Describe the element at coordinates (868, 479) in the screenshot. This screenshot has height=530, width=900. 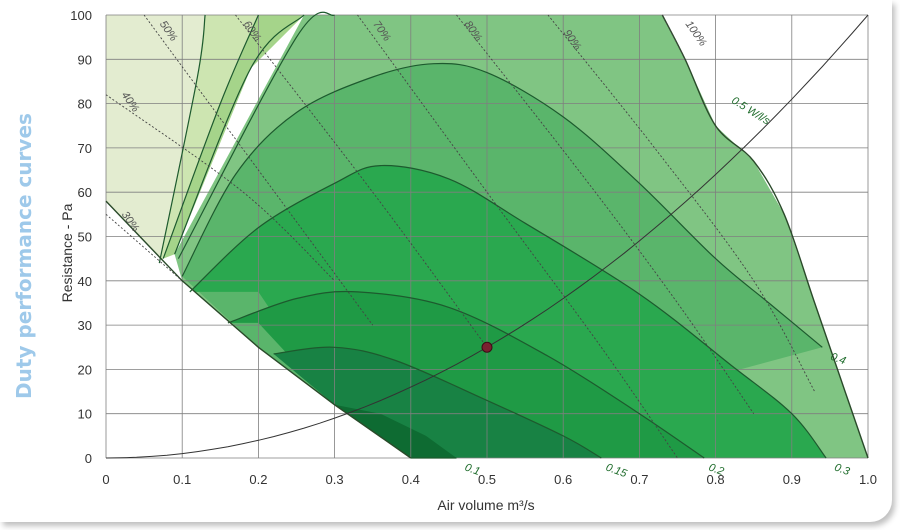
I see `x-tick-label: 1.0` at that location.